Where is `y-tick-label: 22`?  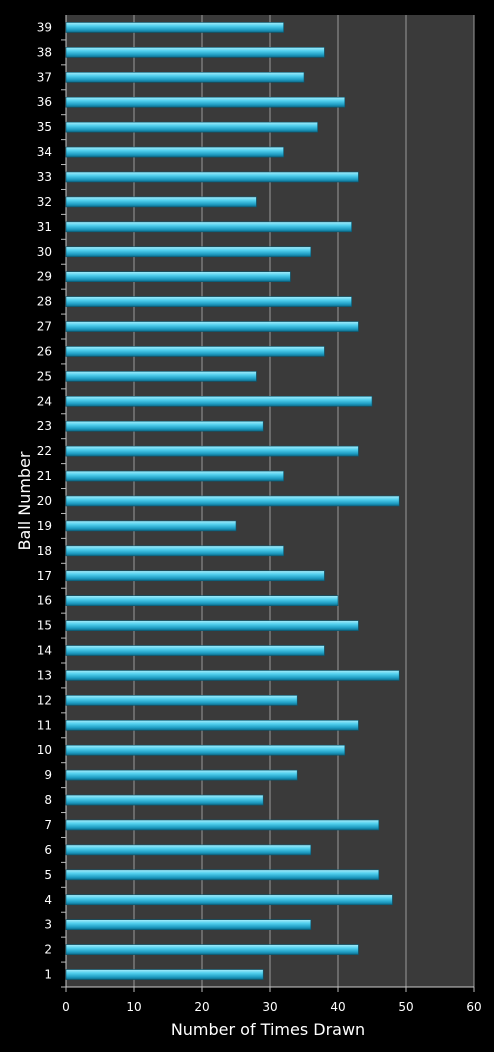 y-tick-label: 22 is located at coordinates (44, 451).